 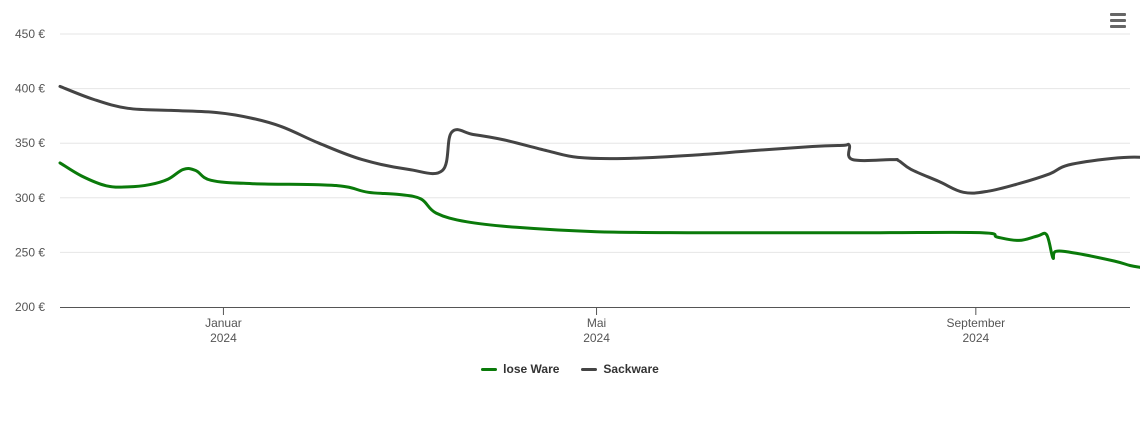 What do you see at coordinates (531, 369) in the screenshot?
I see `legend-label-lose-ware: lose Ware` at bounding box center [531, 369].